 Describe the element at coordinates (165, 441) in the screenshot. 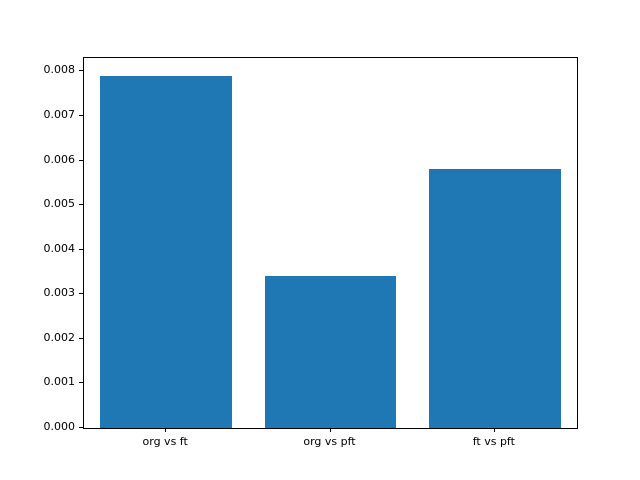

I see `x-tick-label: org vs ft` at that location.